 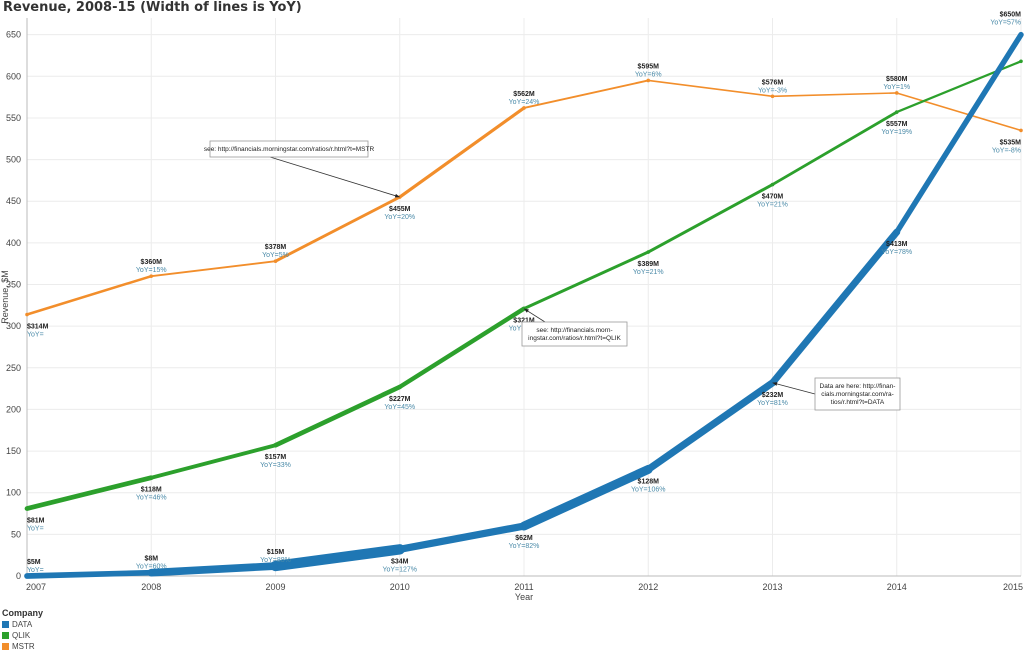 What do you see at coordinates (13, 409) in the screenshot?
I see `y-tick-label: 200` at bounding box center [13, 409].